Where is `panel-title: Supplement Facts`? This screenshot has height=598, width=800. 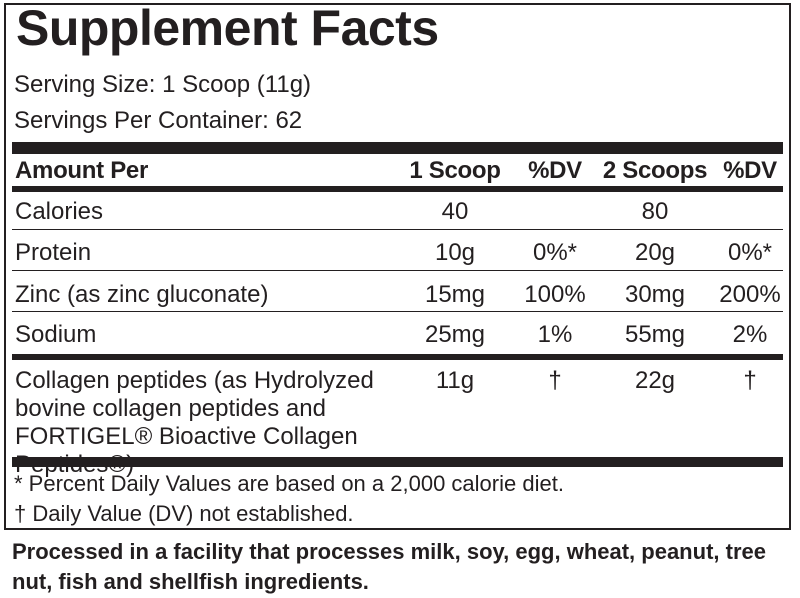
panel-title: Supplement Facts is located at coordinates (227, 28).